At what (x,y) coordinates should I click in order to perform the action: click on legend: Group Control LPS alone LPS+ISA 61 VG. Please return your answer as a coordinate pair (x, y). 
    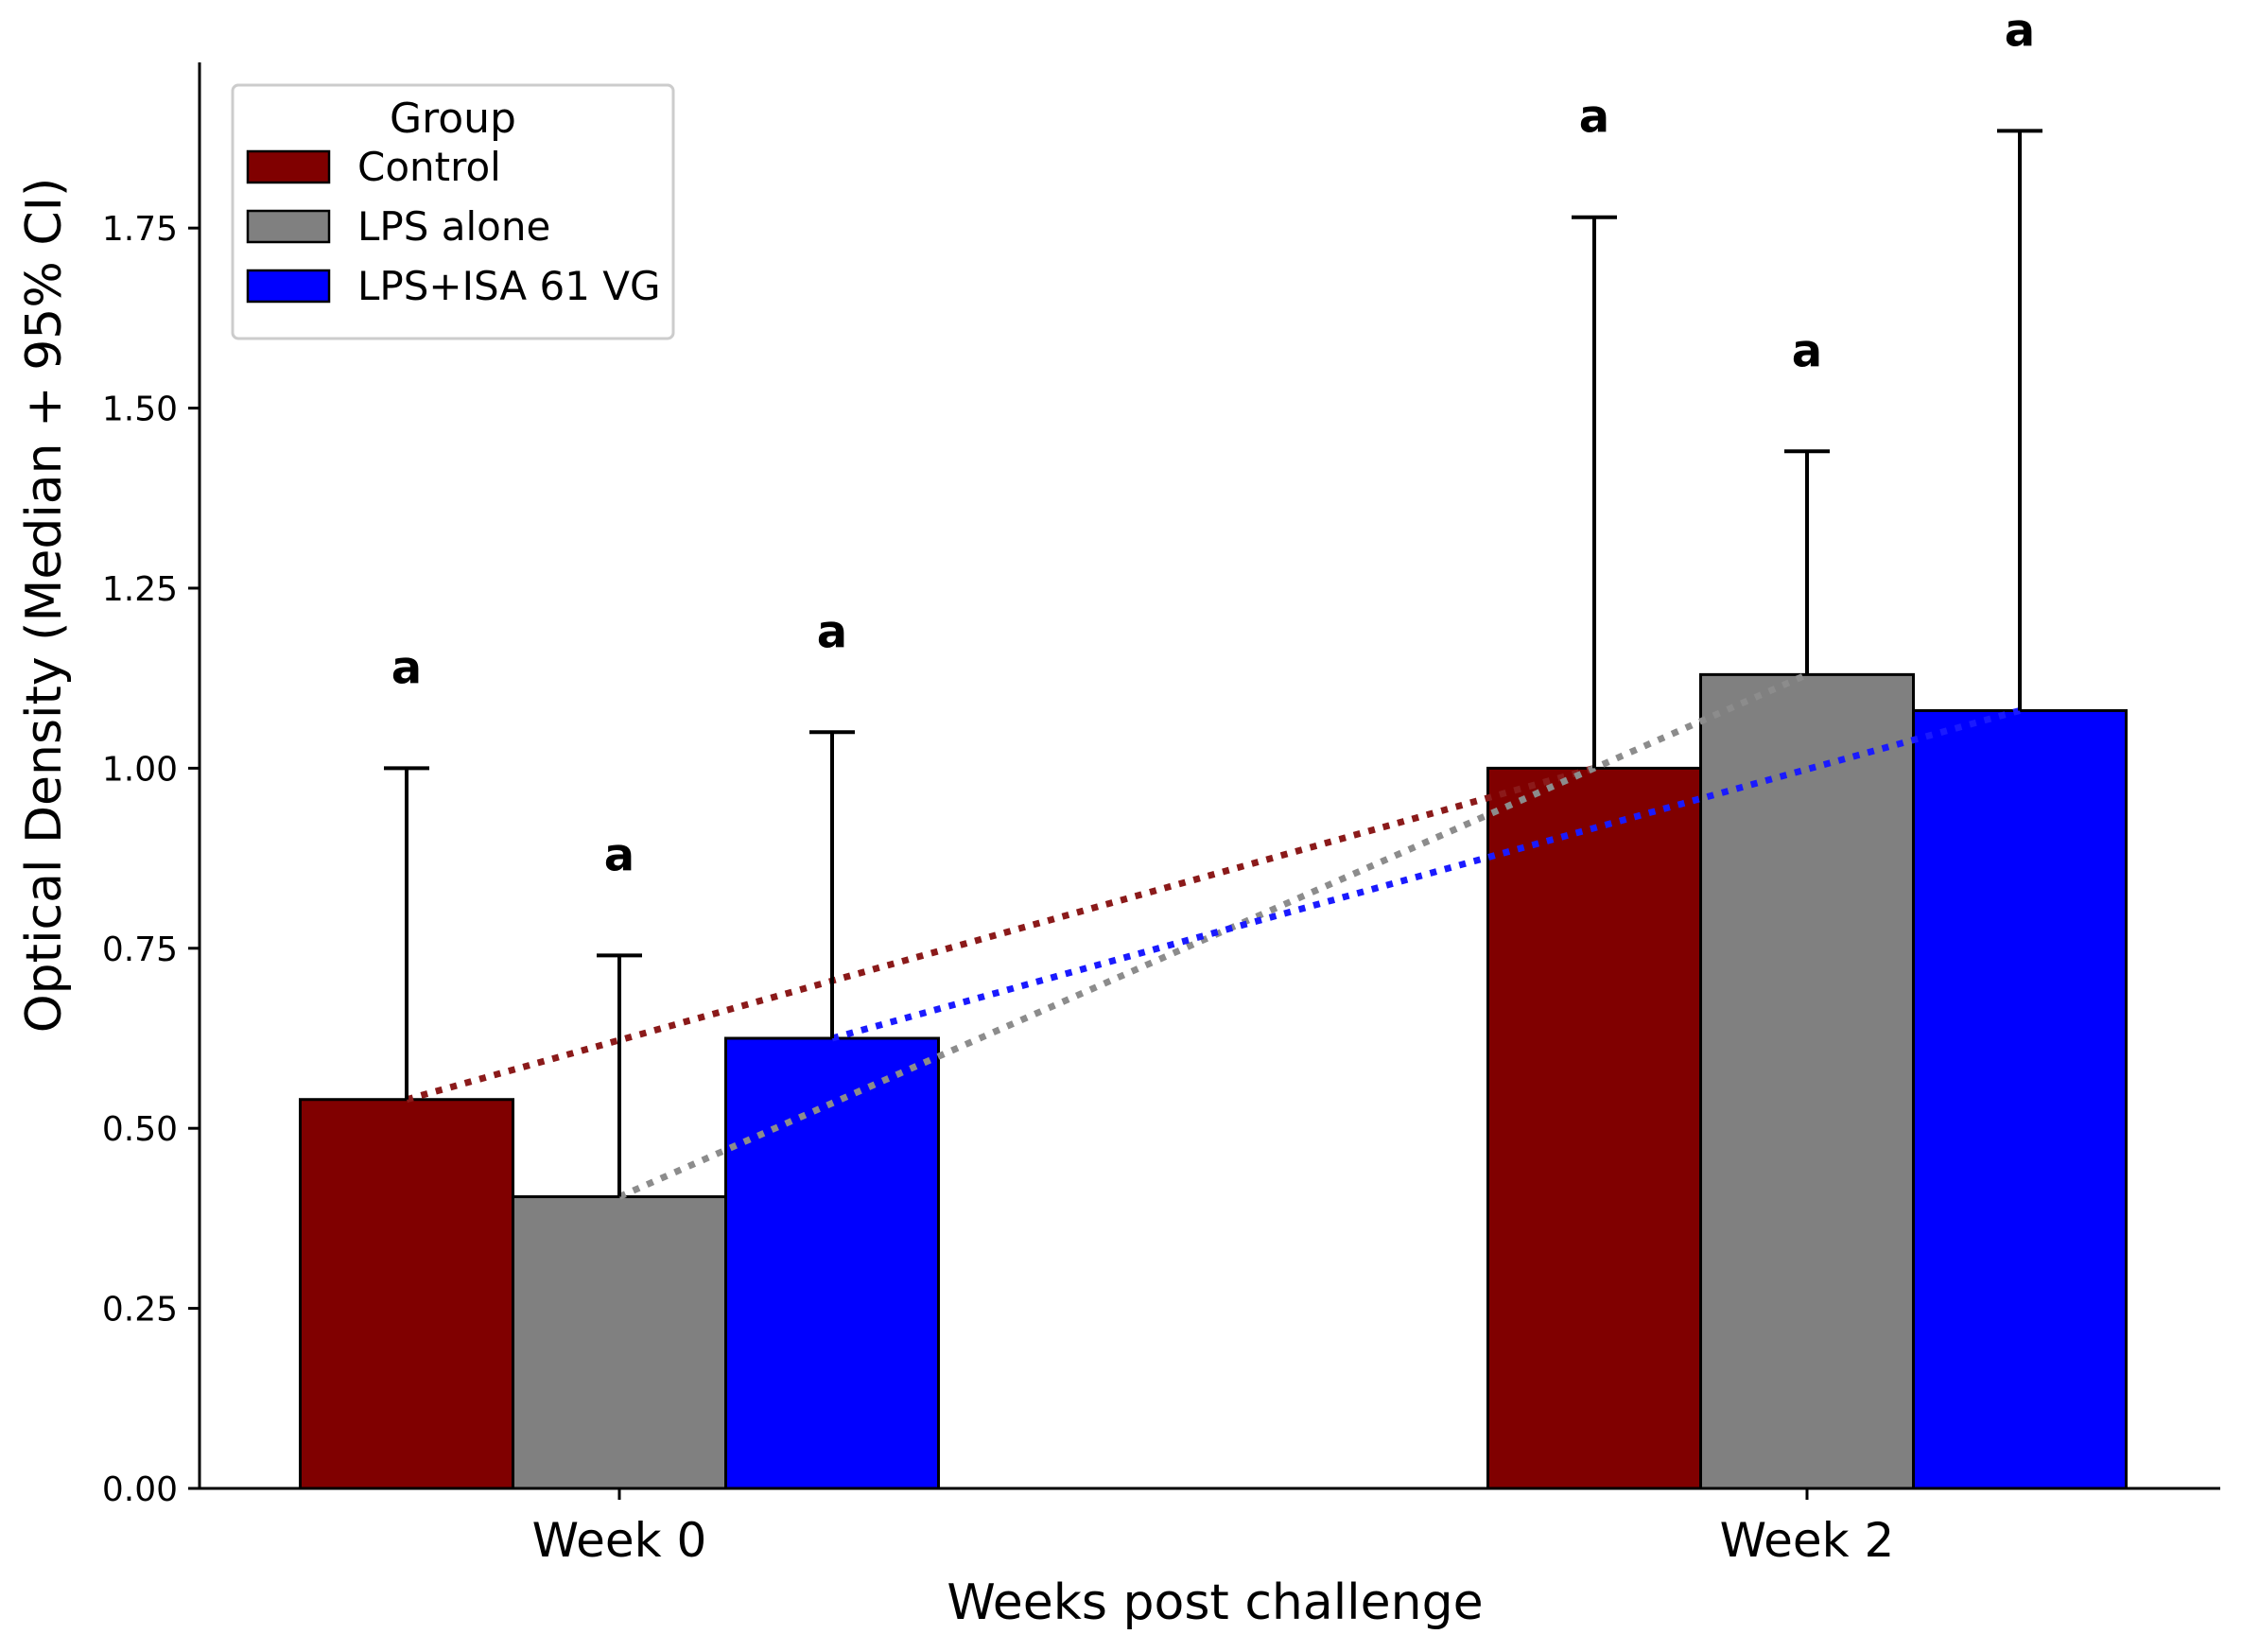
    Looking at the image, I should click on (453, 212).